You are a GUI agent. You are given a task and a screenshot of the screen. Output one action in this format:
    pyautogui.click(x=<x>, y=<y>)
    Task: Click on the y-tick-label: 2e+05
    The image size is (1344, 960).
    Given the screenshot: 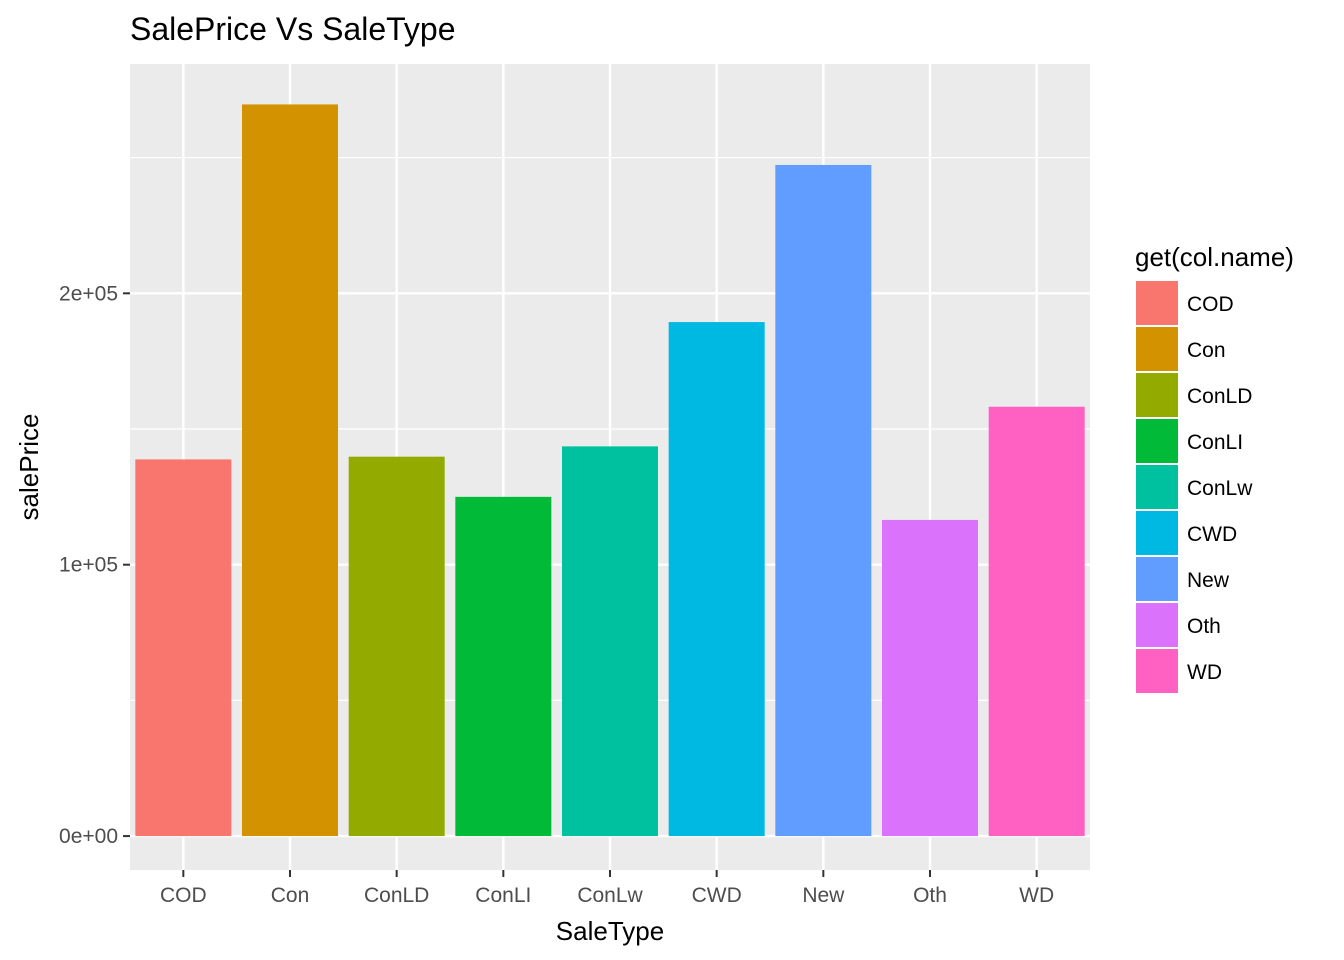 What is the action you would take?
    pyautogui.click(x=88, y=293)
    